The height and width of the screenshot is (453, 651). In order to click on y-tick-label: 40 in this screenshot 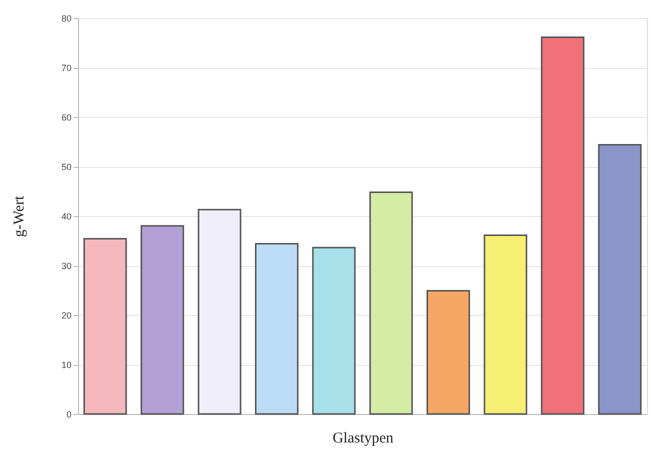, I will do `click(66, 217)`.